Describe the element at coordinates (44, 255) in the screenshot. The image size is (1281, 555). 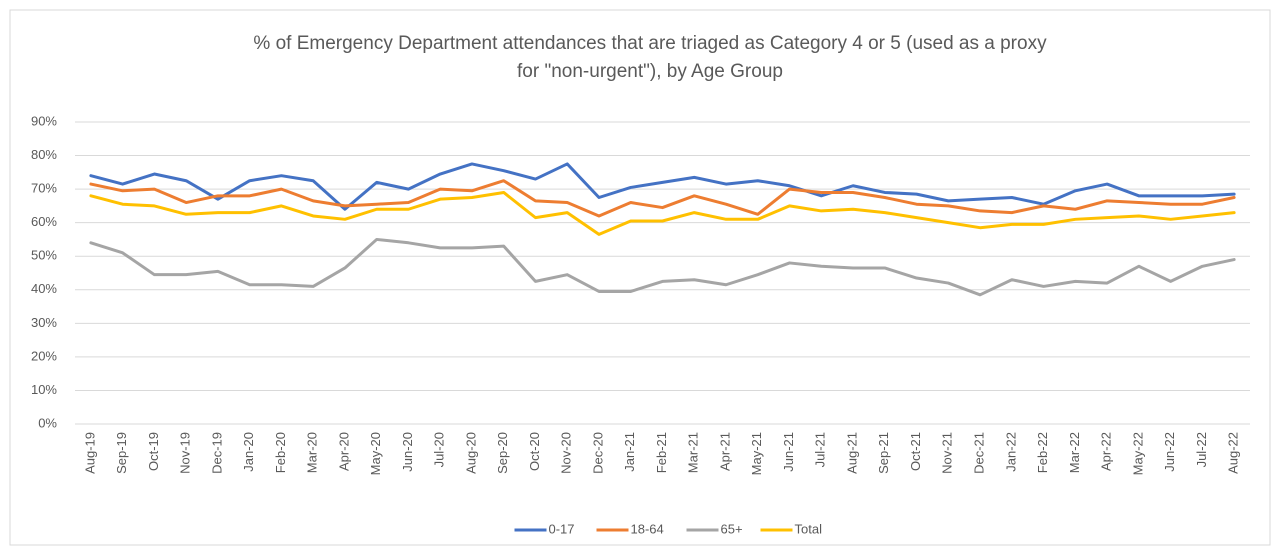
I see `y-tick-label: 50%` at that location.